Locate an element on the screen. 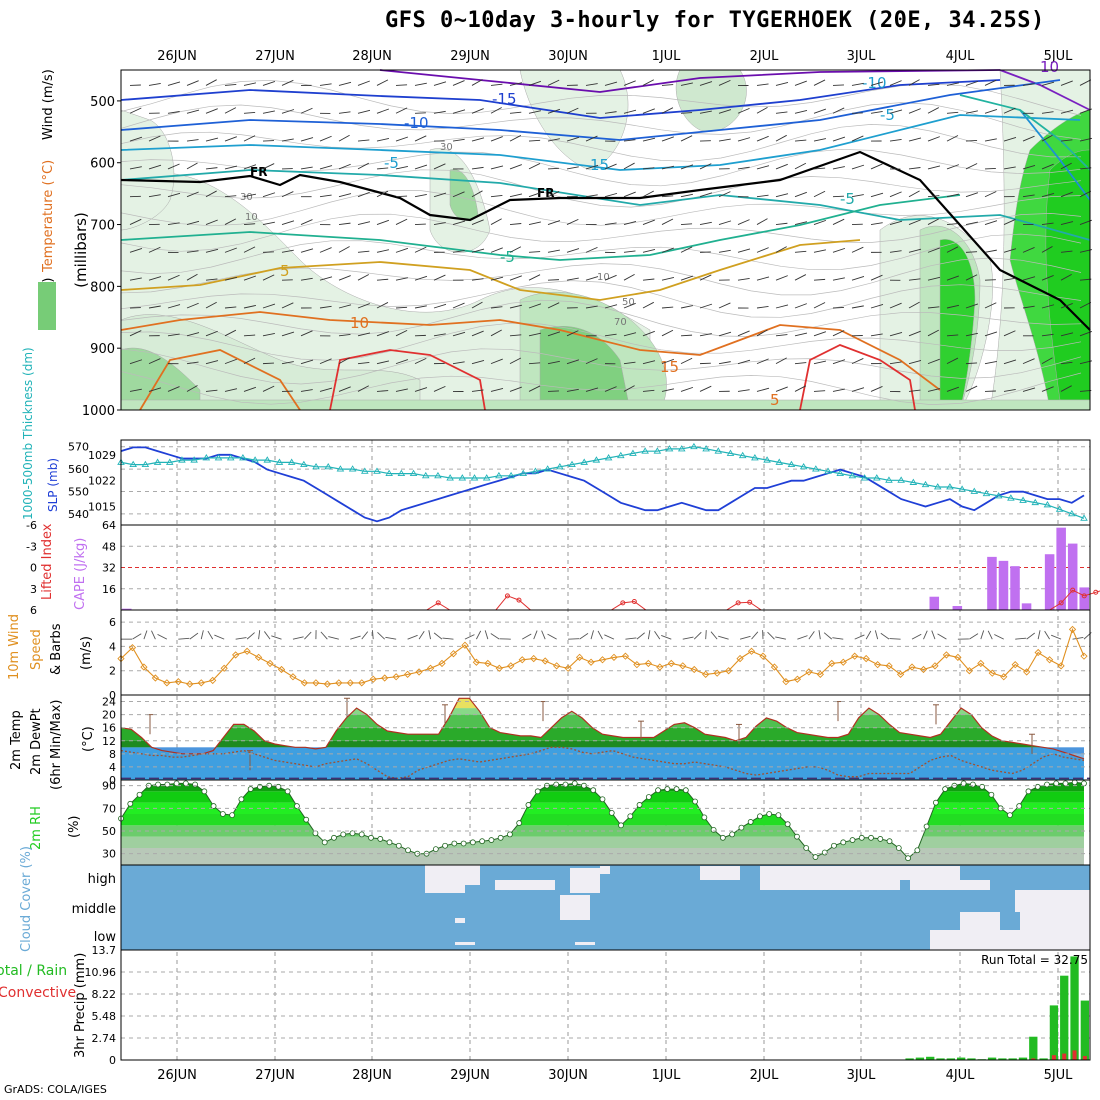  cape-bar is located at coordinates (1003, 585).